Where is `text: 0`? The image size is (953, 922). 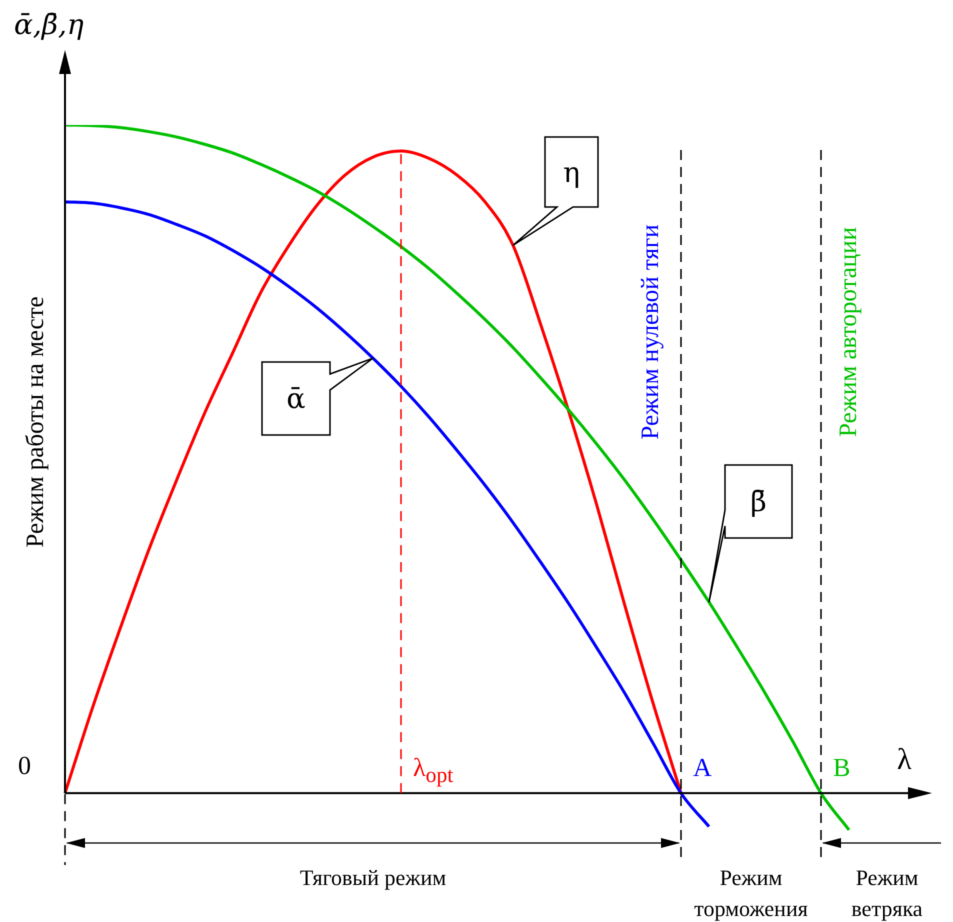 text: 0 is located at coordinates (24, 766).